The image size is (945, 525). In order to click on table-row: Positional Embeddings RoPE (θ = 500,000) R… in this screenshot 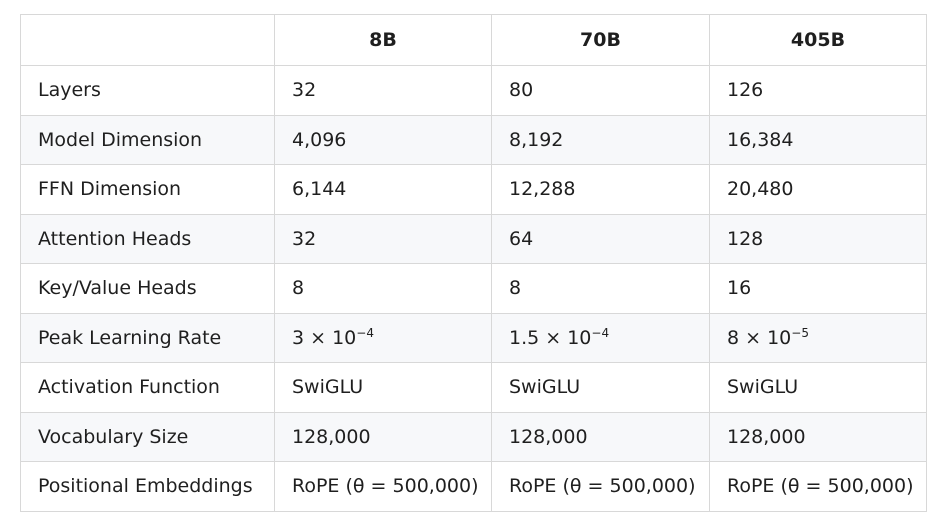, I will do `click(473, 486)`.